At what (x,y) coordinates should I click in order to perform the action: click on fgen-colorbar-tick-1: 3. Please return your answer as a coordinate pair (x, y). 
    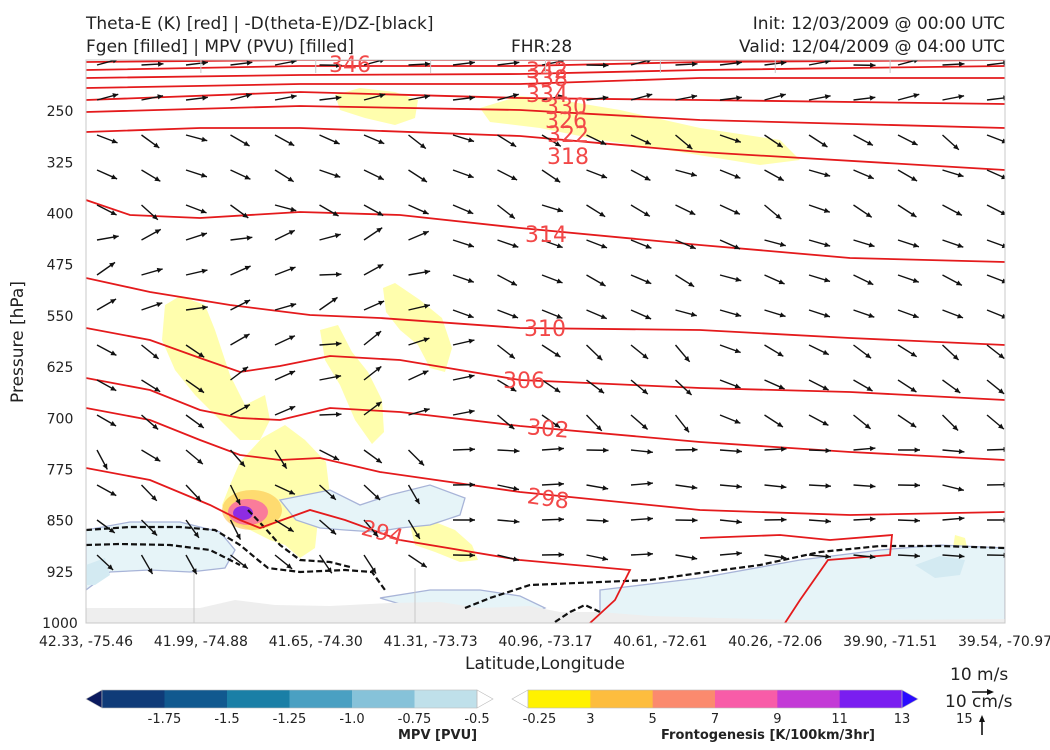
    Looking at the image, I should click on (590, 719).